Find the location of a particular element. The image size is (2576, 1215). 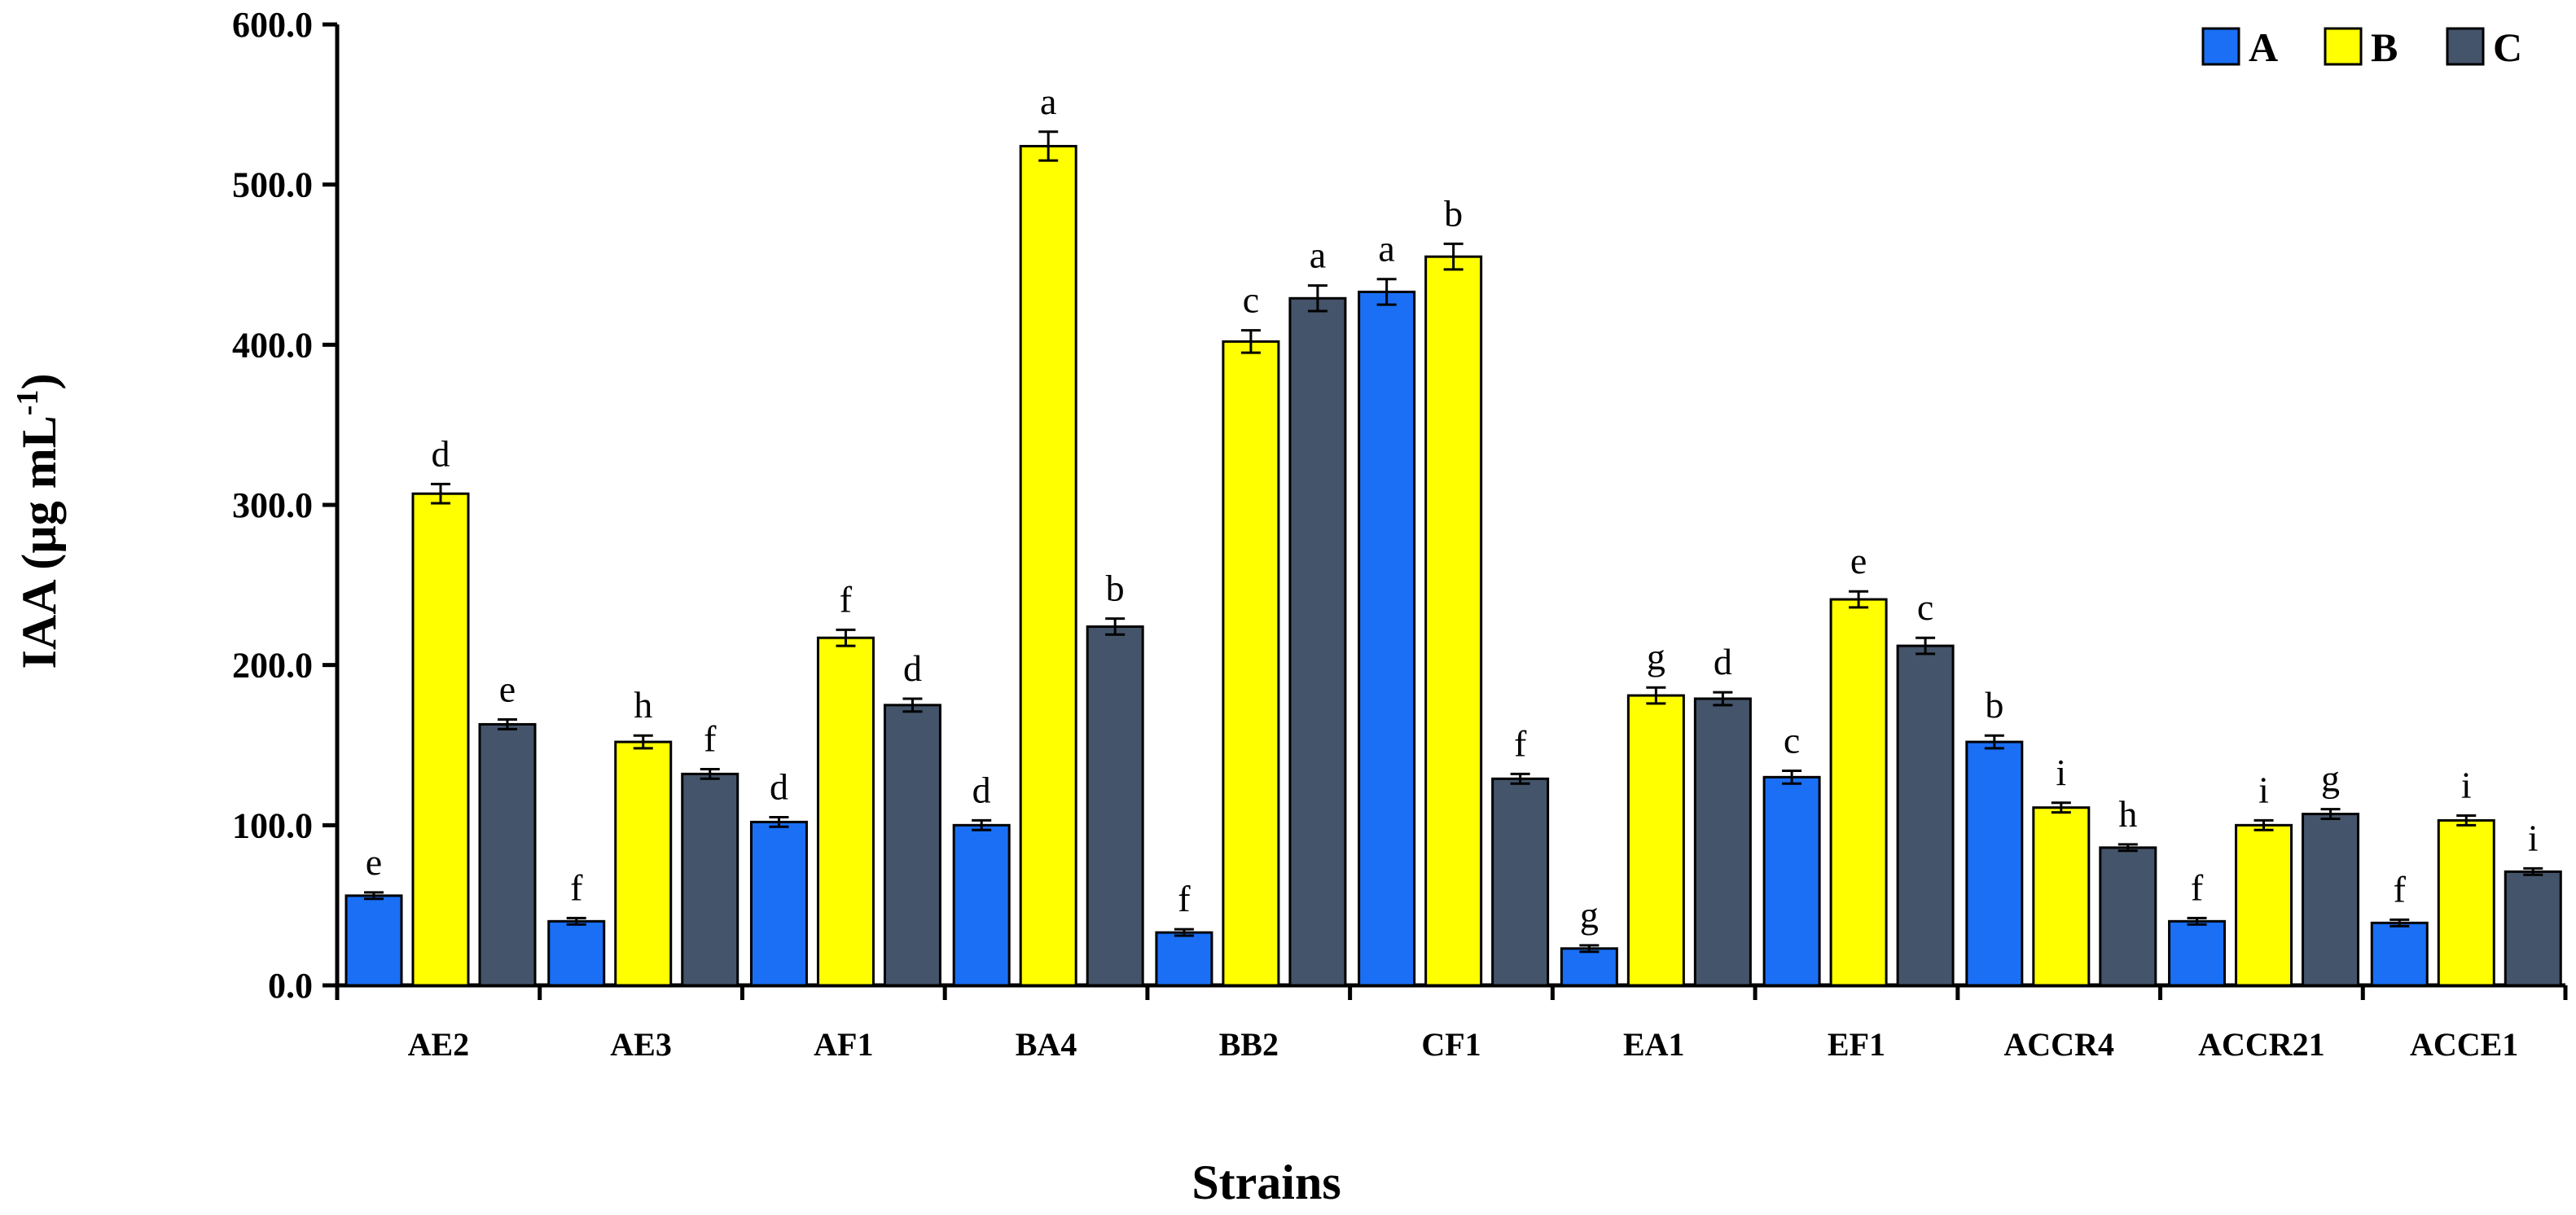

x-tick-label: AF1 is located at coordinates (843, 1045).